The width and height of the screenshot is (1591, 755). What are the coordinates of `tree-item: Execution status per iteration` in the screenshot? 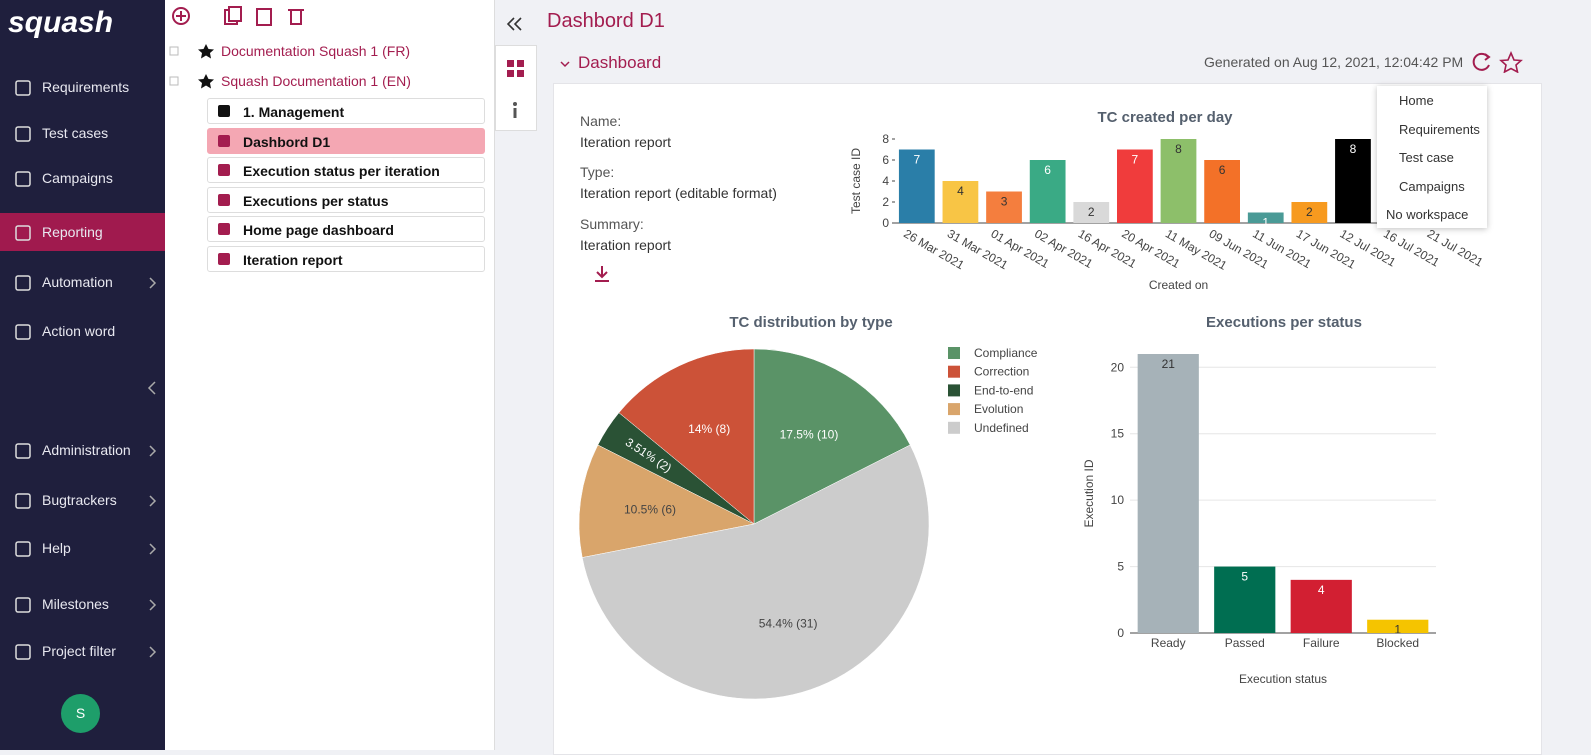 It's located at (346, 170).